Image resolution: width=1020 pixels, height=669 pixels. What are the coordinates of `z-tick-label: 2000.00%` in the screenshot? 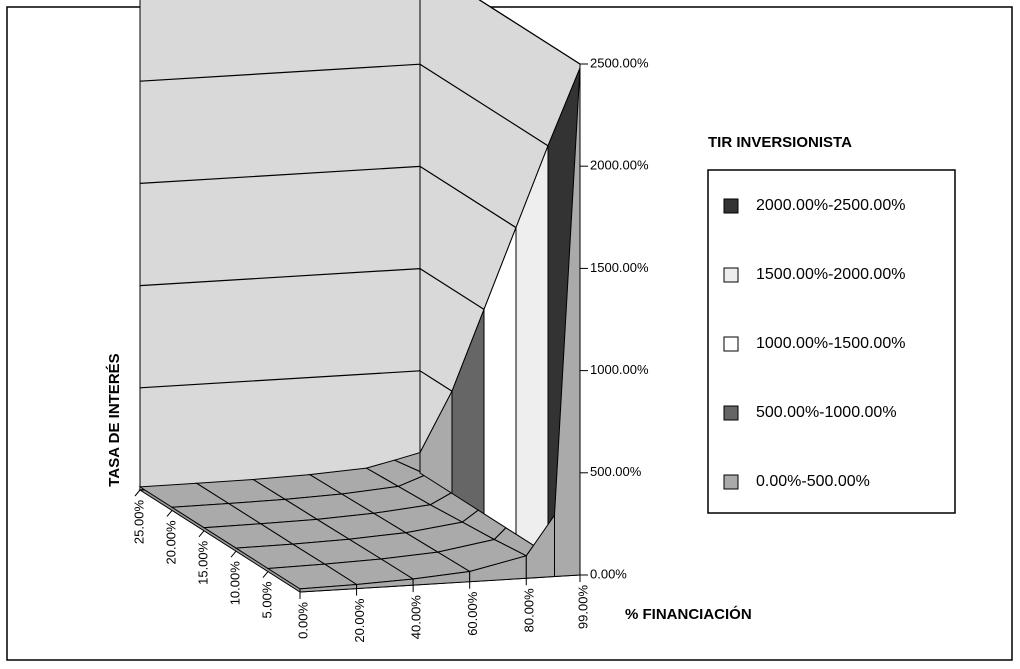 It's located at (619, 165).